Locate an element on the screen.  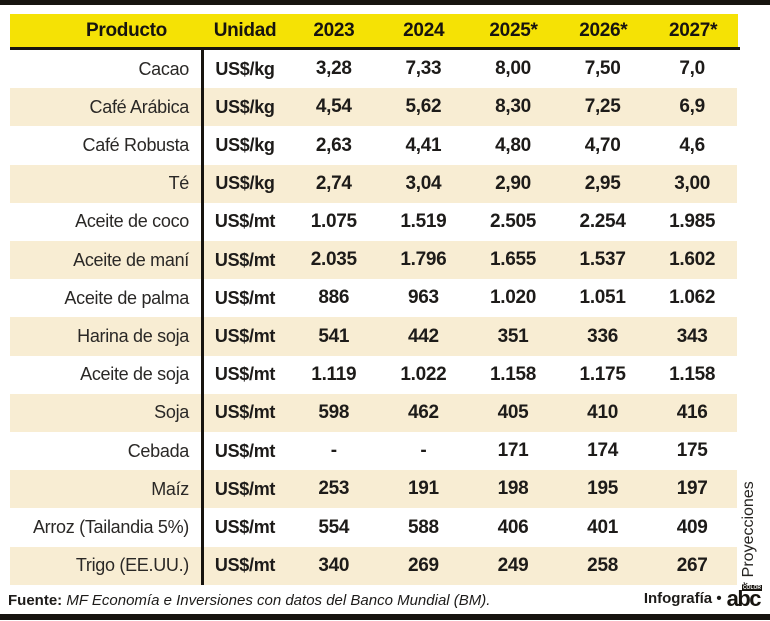
value-cell: 409 is located at coordinates (692, 527).